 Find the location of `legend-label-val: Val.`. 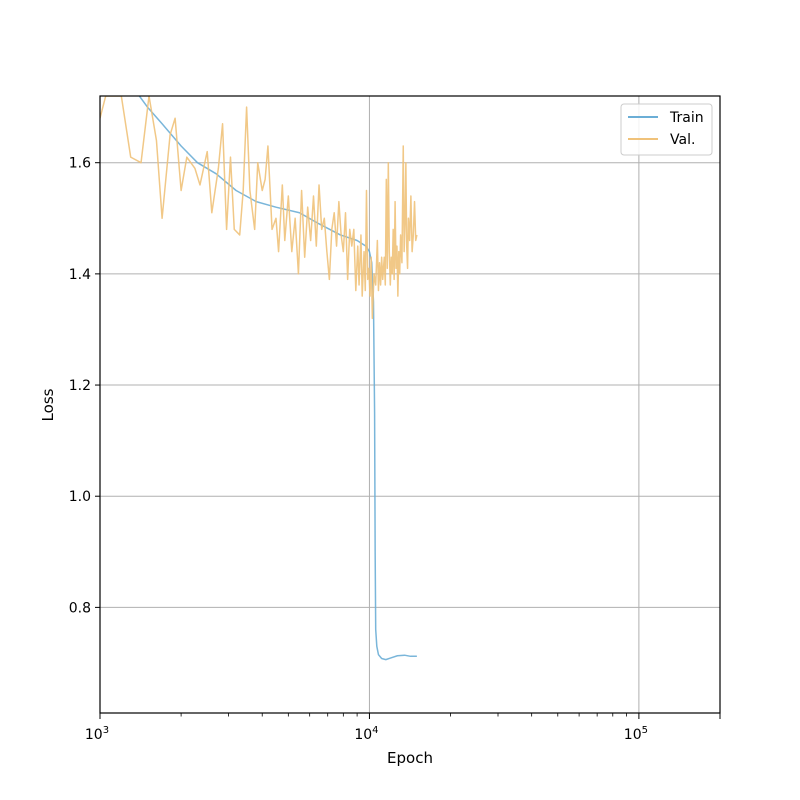

legend-label-val: Val. is located at coordinates (682, 140).